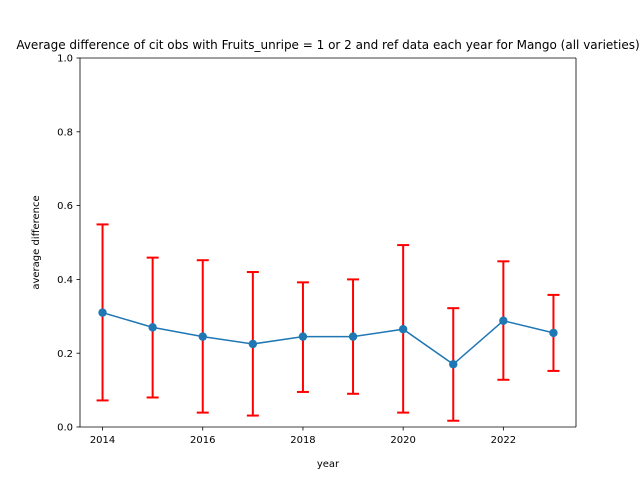  I want to click on x-tick-label: 2022, so click(503, 440).